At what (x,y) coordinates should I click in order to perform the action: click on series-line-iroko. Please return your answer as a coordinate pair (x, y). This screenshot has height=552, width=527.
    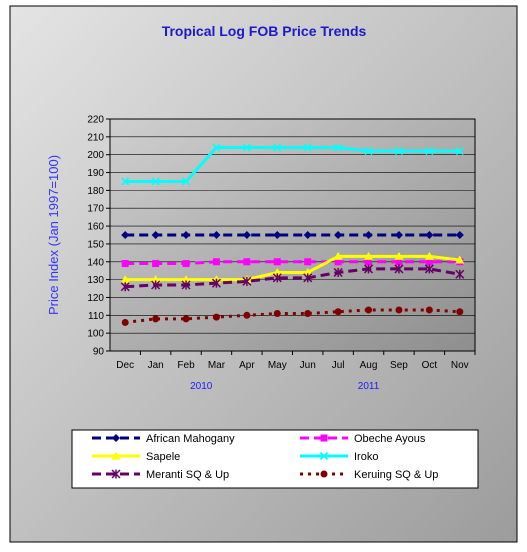
    Looking at the image, I should click on (292, 164).